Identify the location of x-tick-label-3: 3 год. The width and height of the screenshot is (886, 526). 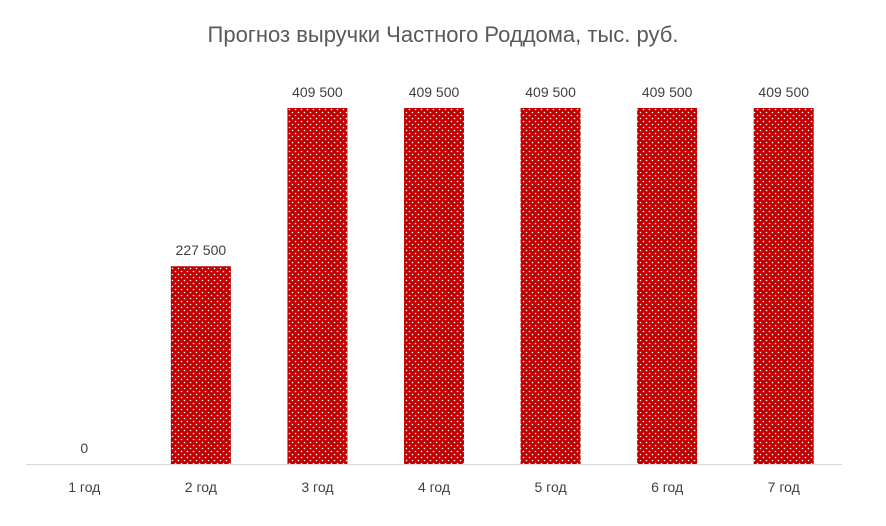
(317, 487).